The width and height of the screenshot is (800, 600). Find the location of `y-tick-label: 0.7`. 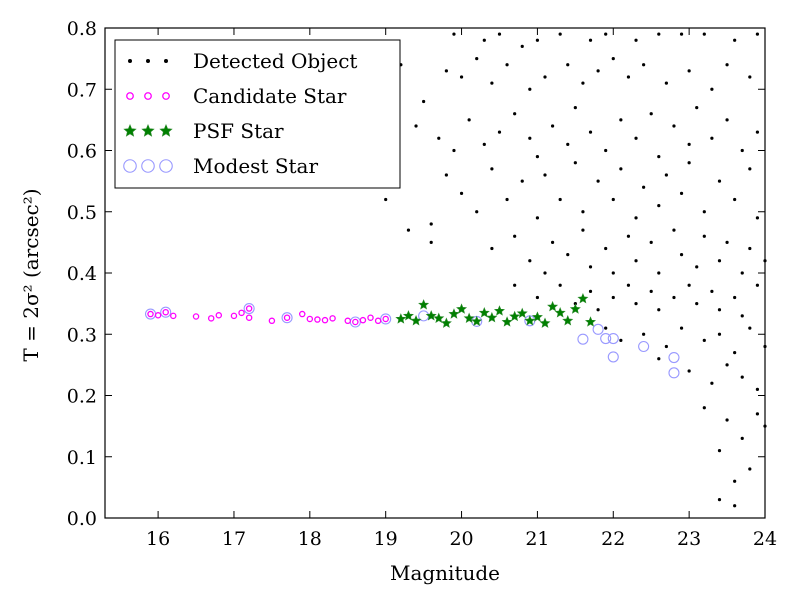

y-tick-label: 0.7 is located at coordinates (82, 90).